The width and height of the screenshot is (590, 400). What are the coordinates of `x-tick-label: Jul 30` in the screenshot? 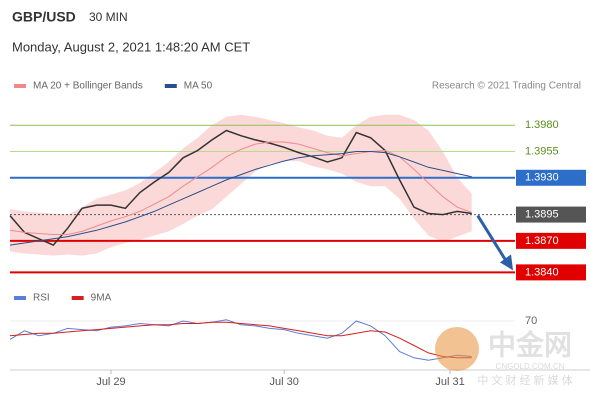 It's located at (283, 382).